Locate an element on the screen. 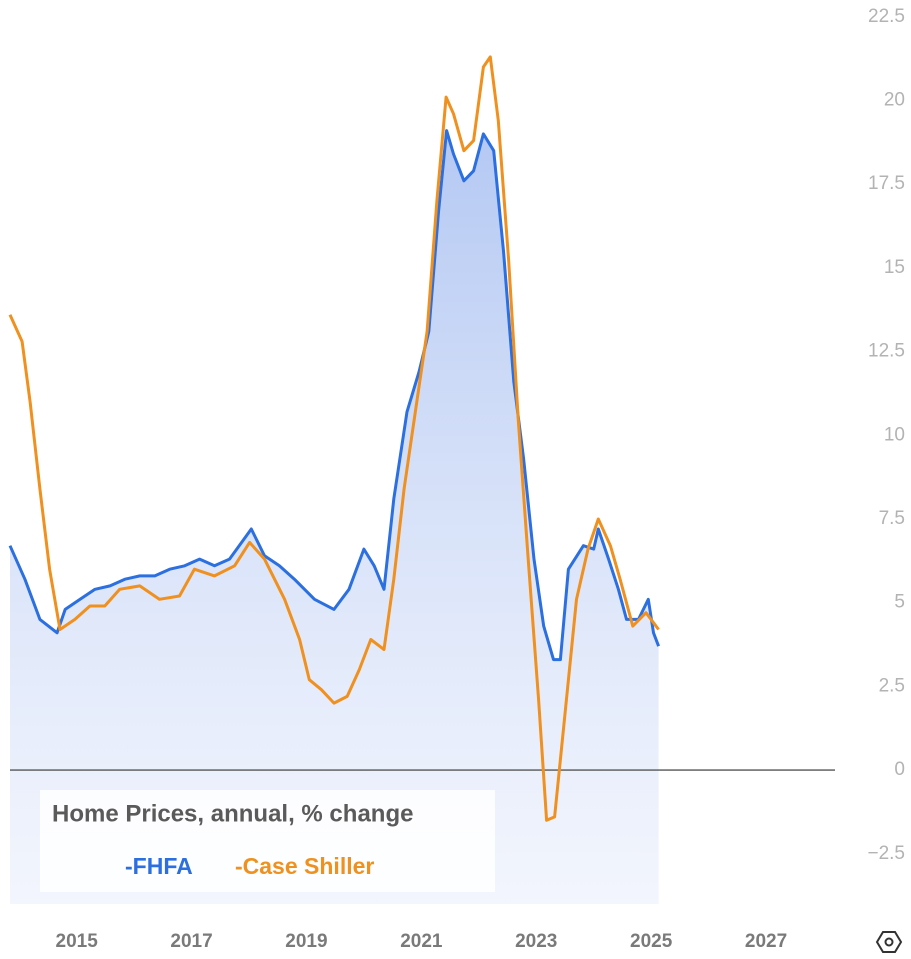 This screenshot has height=959, width=911. y-tick-label: 7.5 is located at coordinates (892, 518).